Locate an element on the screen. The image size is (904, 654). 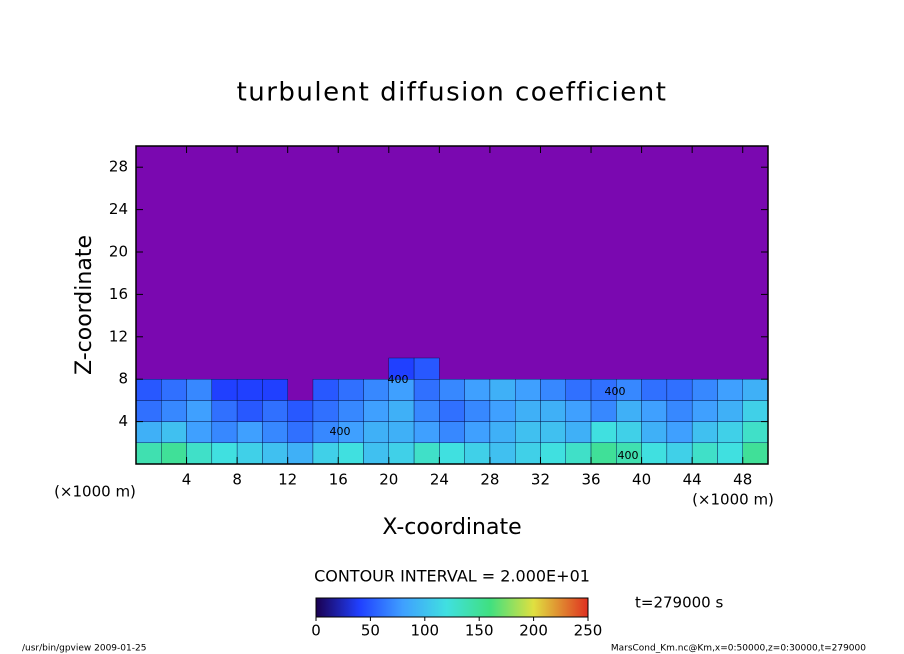
colorbar-tick-label: 50 is located at coordinates (370, 631).